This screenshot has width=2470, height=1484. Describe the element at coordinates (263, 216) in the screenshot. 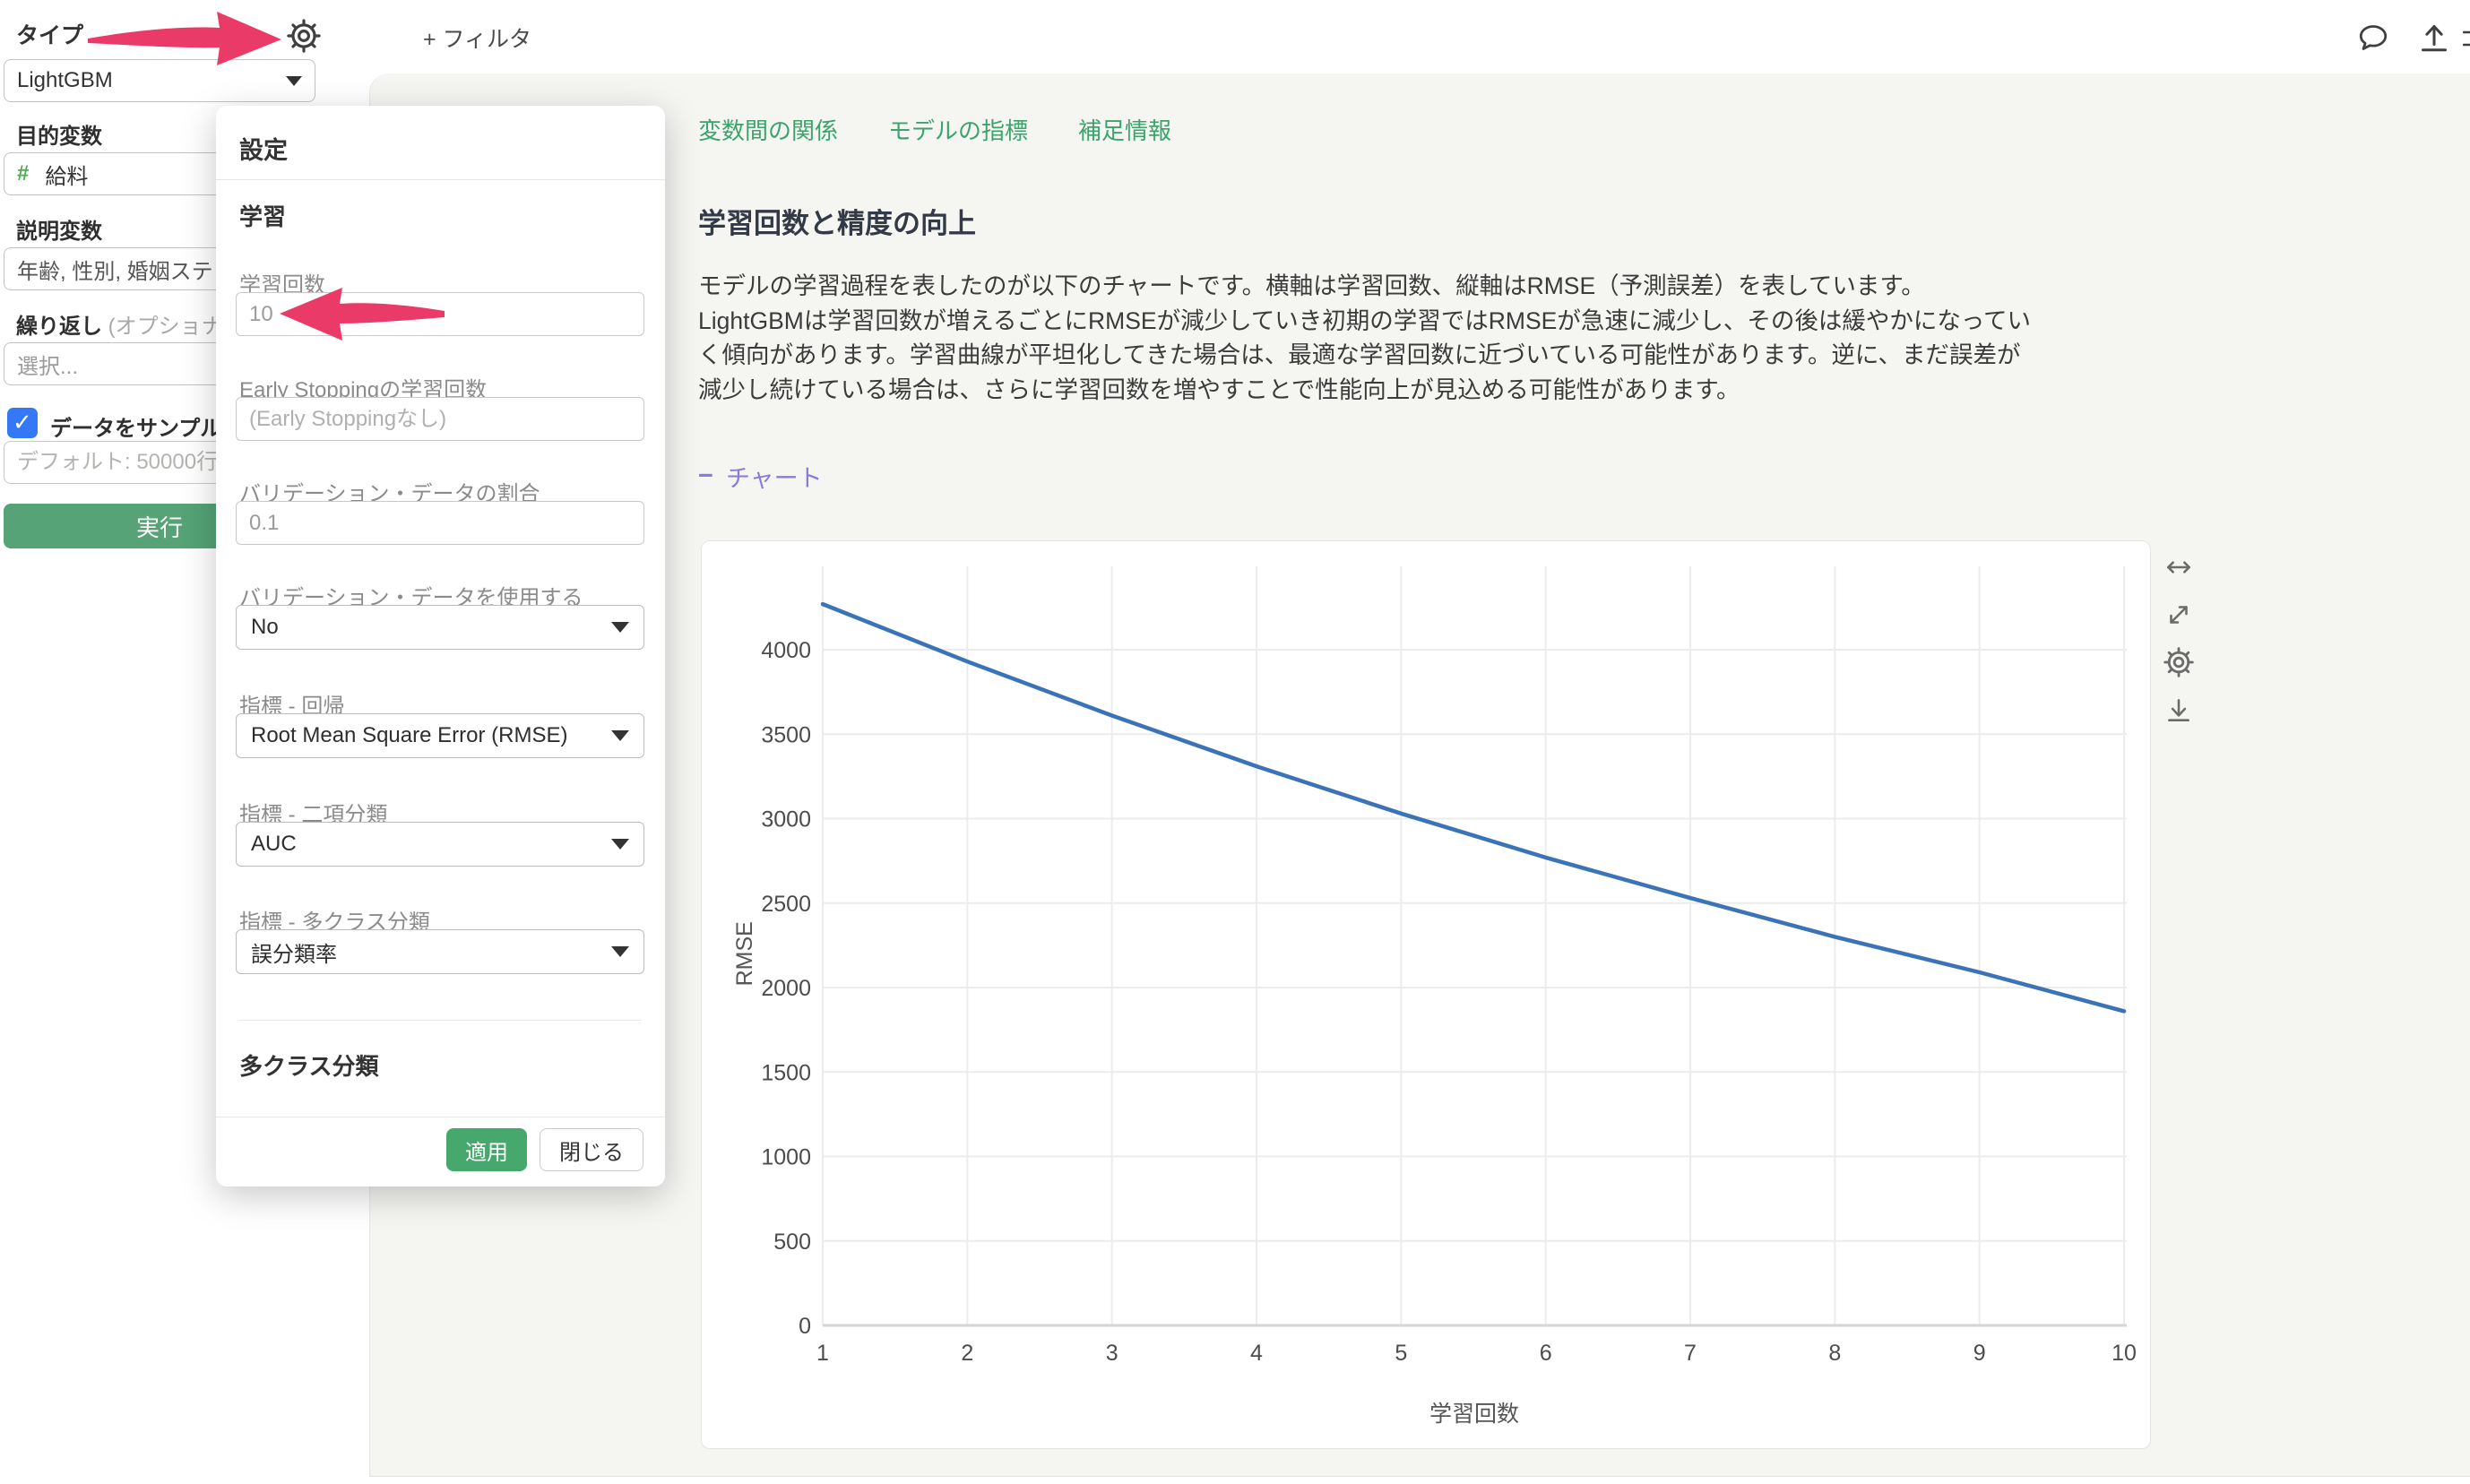

I see `section-learning: 学習` at that location.